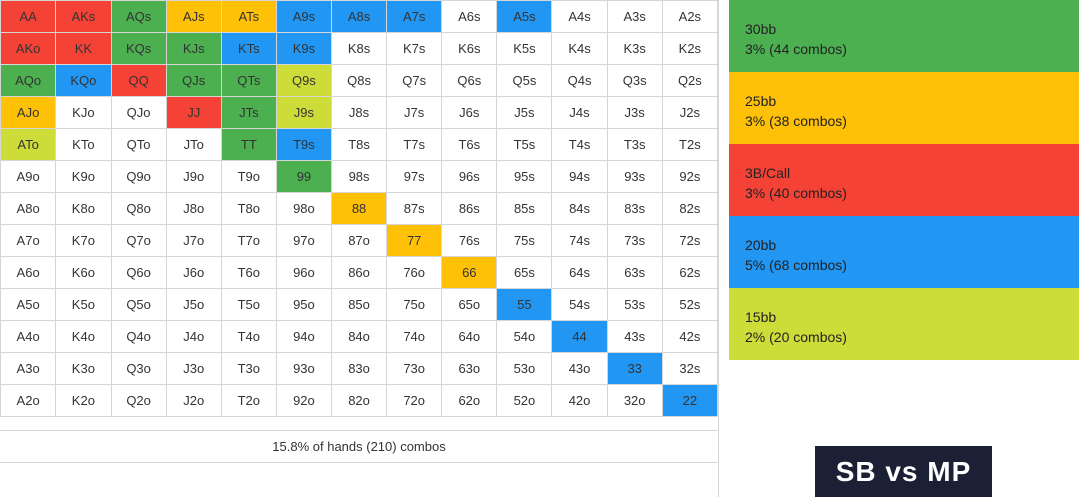 This screenshot has width=1079, height=497. What do you see at coordinates (524, 240) in the screenshot?
I see `hand-cell: 75s` at bounding box center [524, 240].